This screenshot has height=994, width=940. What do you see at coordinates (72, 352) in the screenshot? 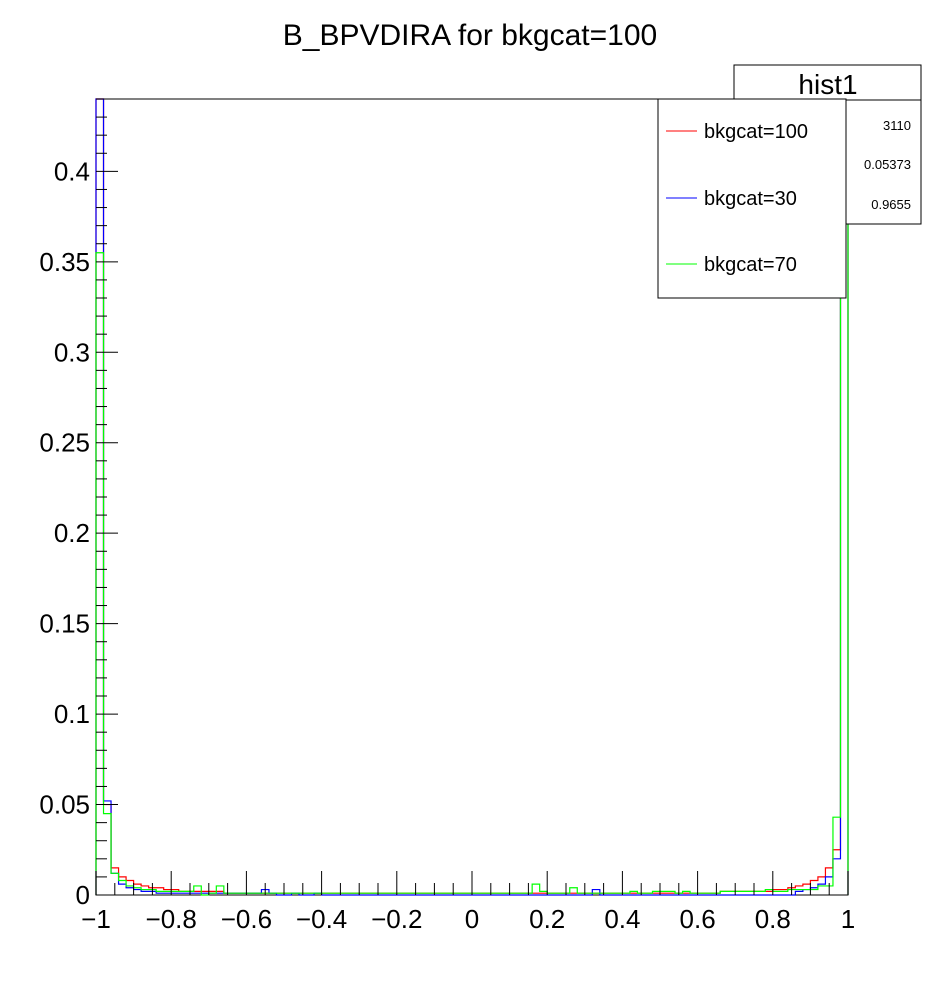
I see `y-tick-label: 0.3` at bounding box center [72, 352].